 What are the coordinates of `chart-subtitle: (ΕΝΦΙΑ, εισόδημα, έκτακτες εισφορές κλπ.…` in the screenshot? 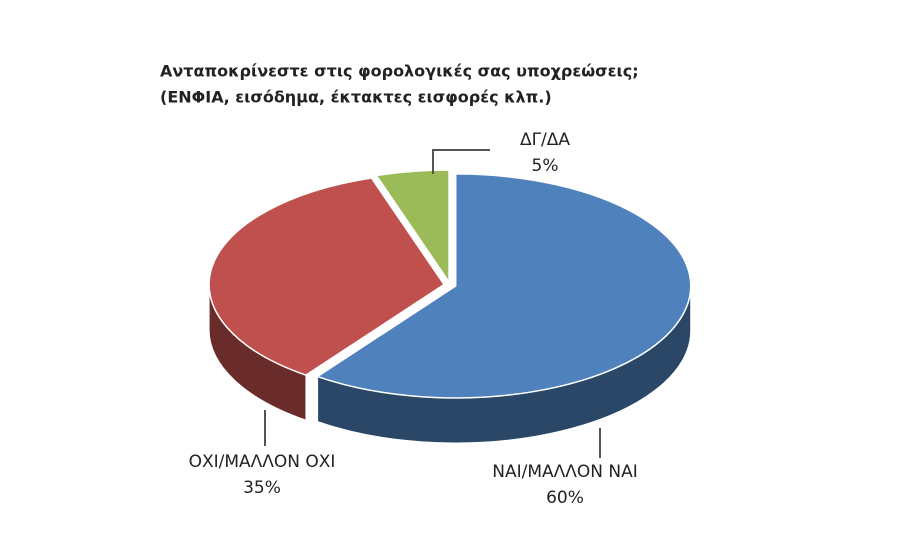 It's located at (356, 97).